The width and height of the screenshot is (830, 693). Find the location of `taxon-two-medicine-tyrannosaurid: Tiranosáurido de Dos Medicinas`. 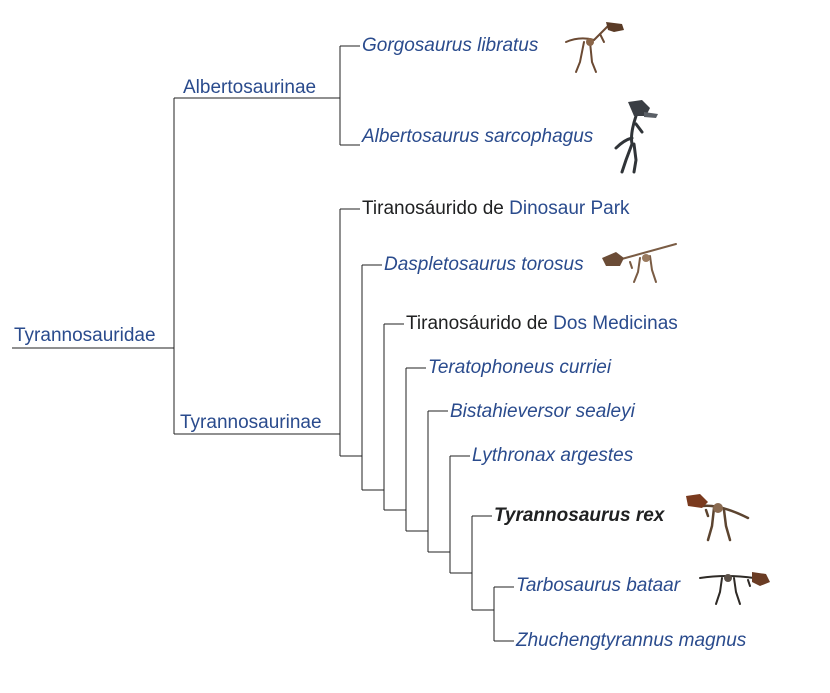

taxon-two-medicine-tyrannosaurid: Tiranosáurido de Dos Medicinas is located at coordinates (542, 324).